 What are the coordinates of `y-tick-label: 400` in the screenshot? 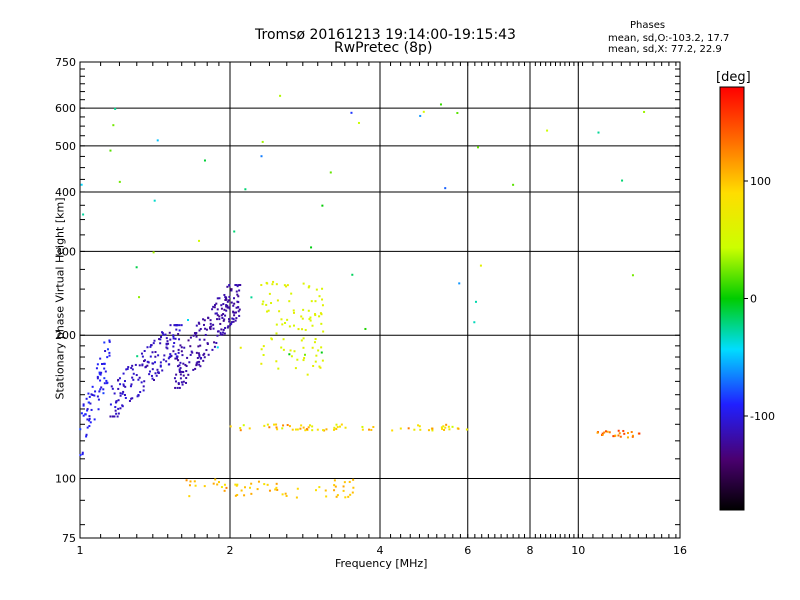 It's located at (65, 192).